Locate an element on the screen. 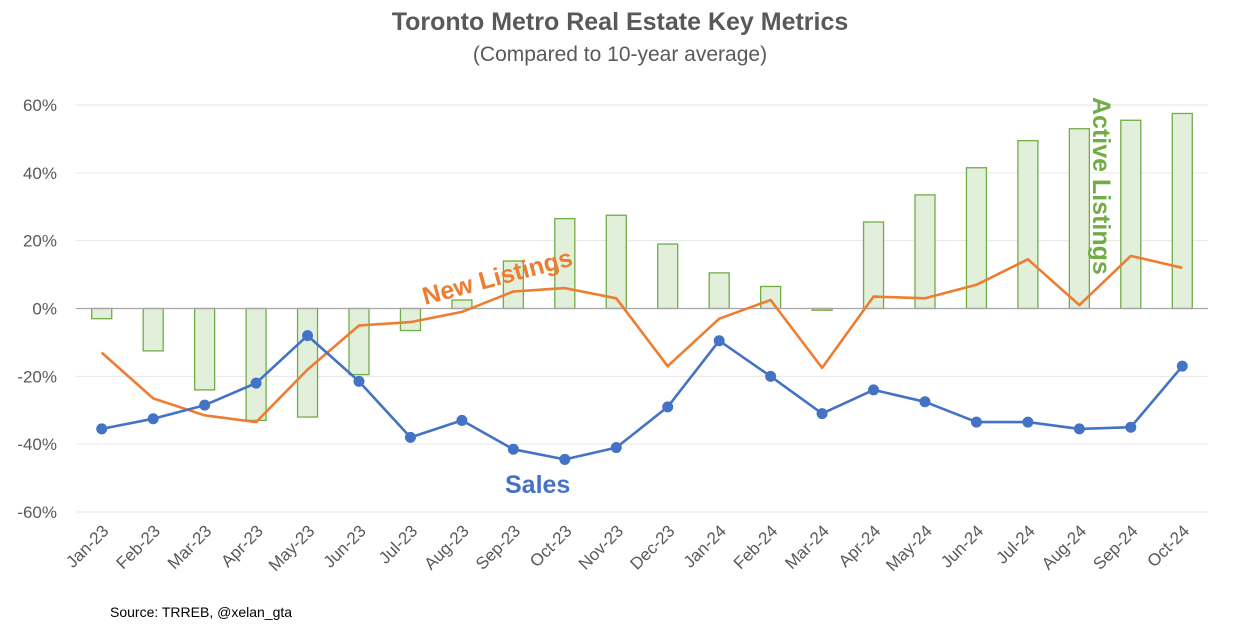  active-listings-label: Active Listings is located at coordinates (1101, 186).